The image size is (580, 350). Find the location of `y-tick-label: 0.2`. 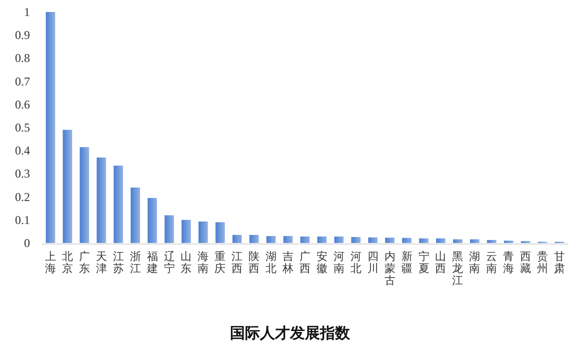

y-tick-label: 0.2 is located at coordinates (22, 197).